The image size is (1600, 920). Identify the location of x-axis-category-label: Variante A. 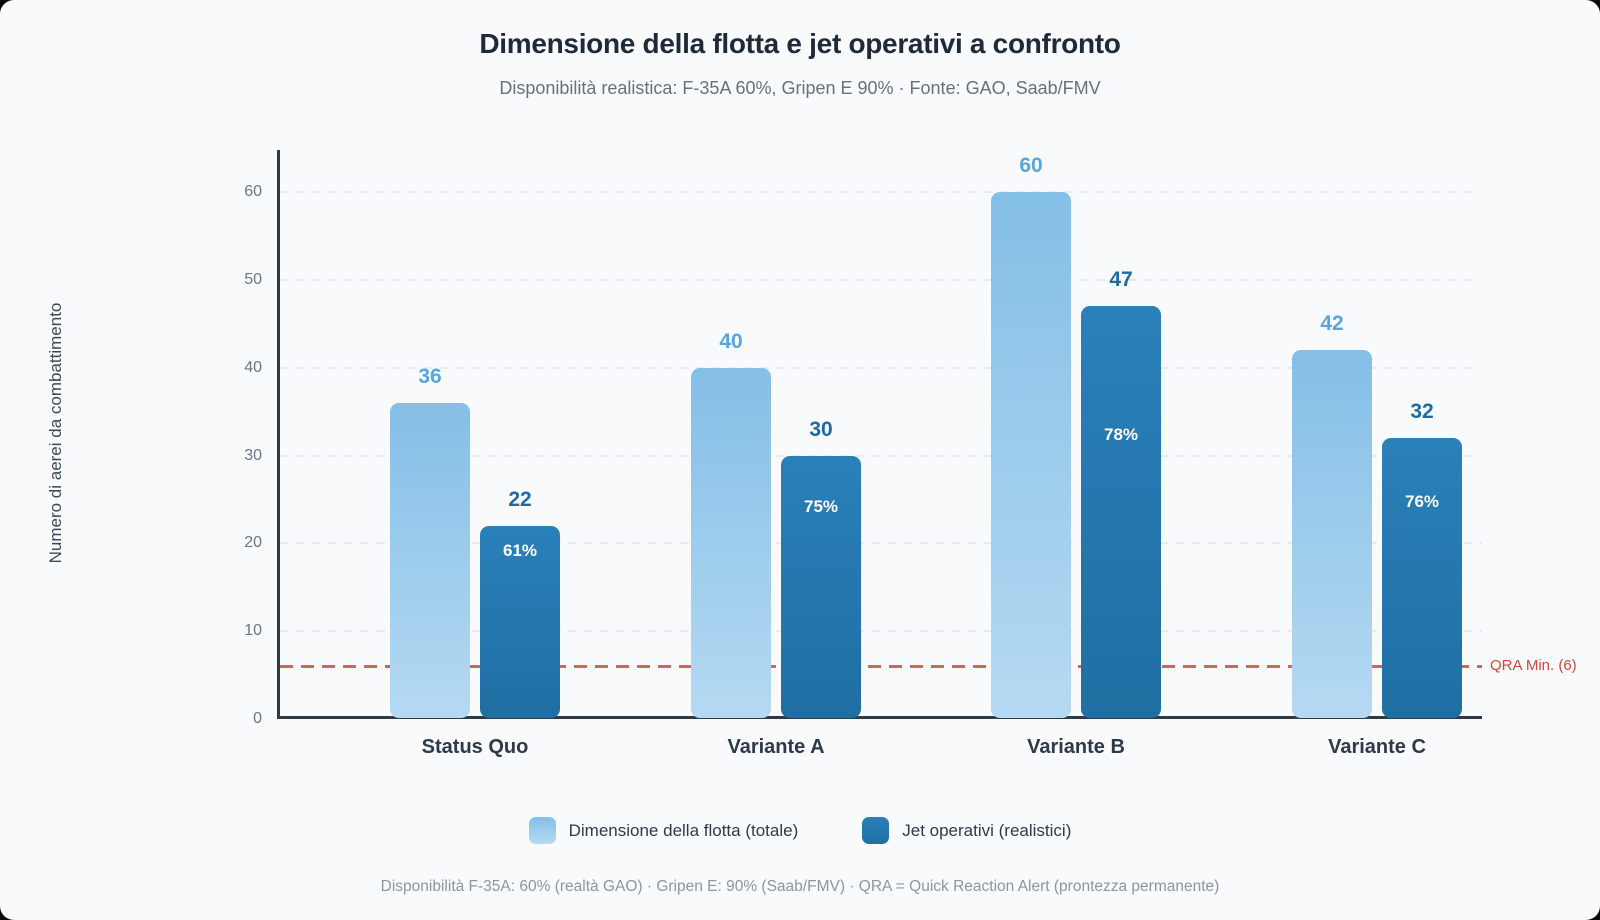
(776, 747).